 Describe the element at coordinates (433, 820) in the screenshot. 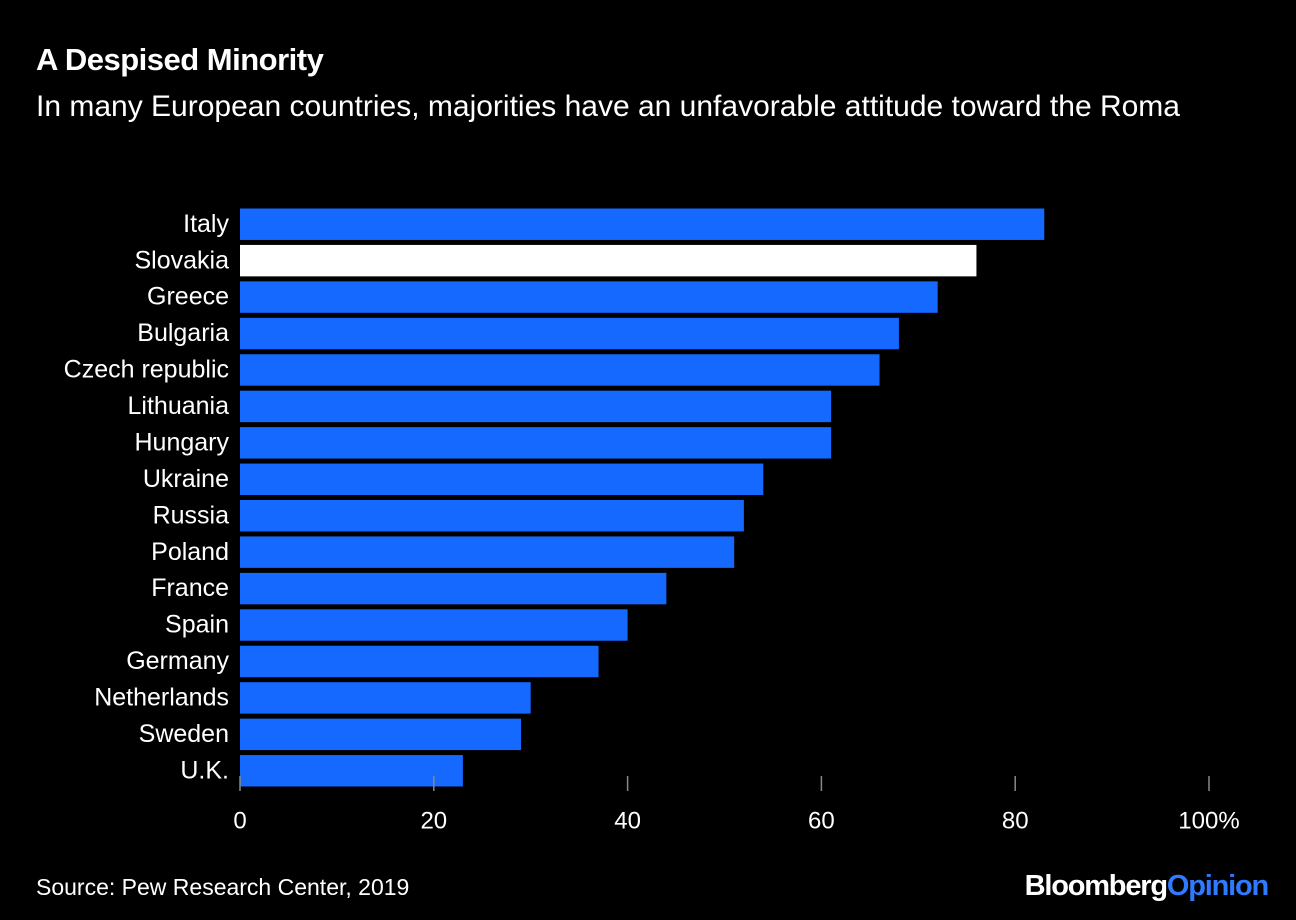

I see `x-tick-label: 20` at that location.